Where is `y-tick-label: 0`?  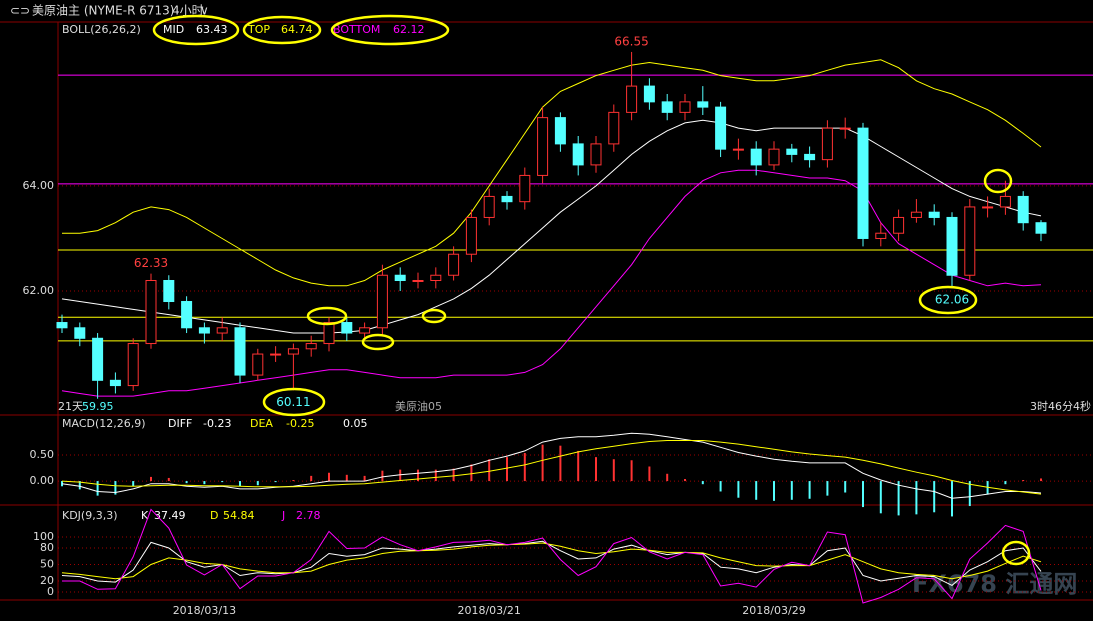
y-tick-label: 0 is located at coordinates (50, 591).